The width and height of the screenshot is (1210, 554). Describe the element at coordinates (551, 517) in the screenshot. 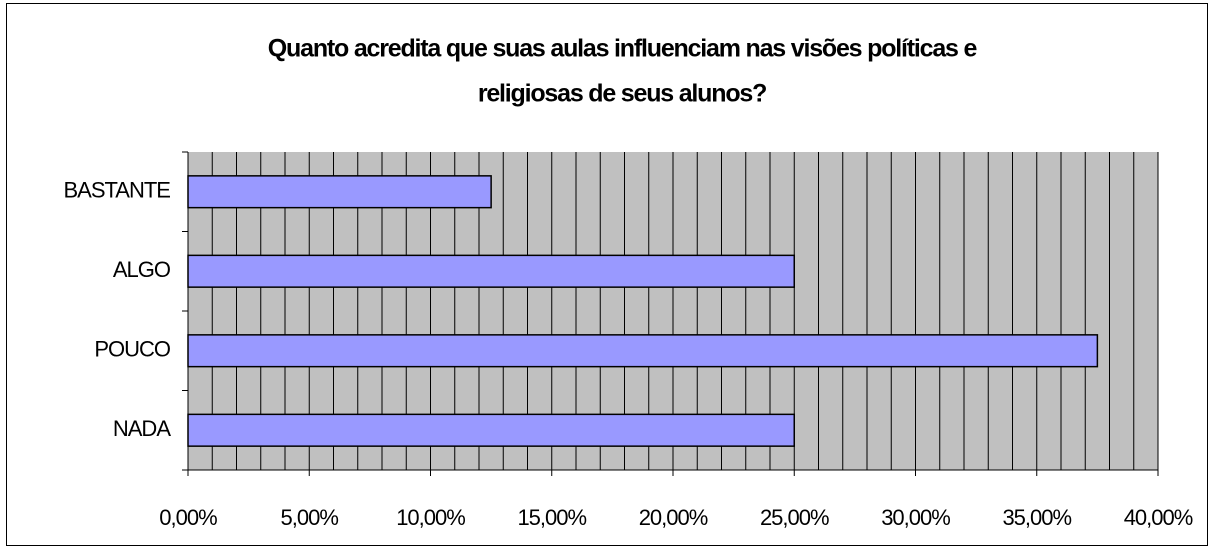

I see `x-tick-label: 15,00%` at that location.